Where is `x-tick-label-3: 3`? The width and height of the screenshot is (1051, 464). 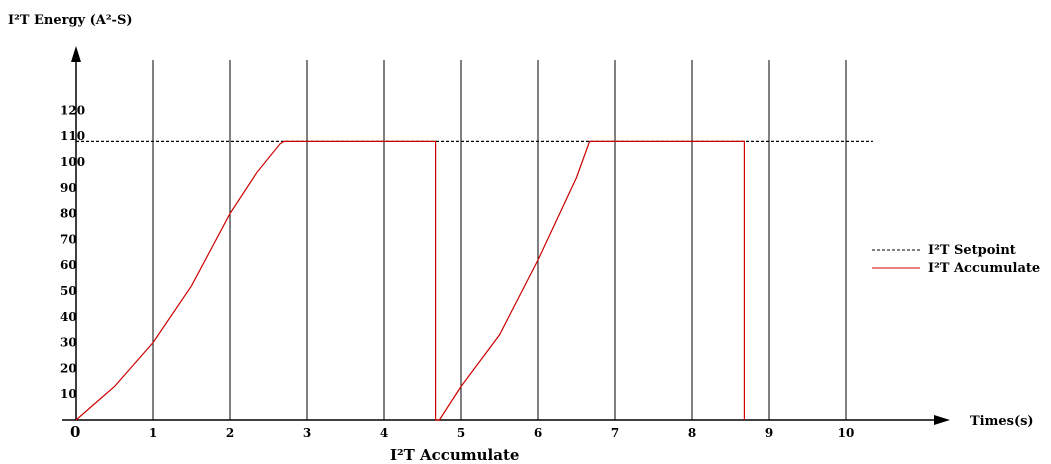
x-tick-label-3: 3 is located at coordinates (307, 433).